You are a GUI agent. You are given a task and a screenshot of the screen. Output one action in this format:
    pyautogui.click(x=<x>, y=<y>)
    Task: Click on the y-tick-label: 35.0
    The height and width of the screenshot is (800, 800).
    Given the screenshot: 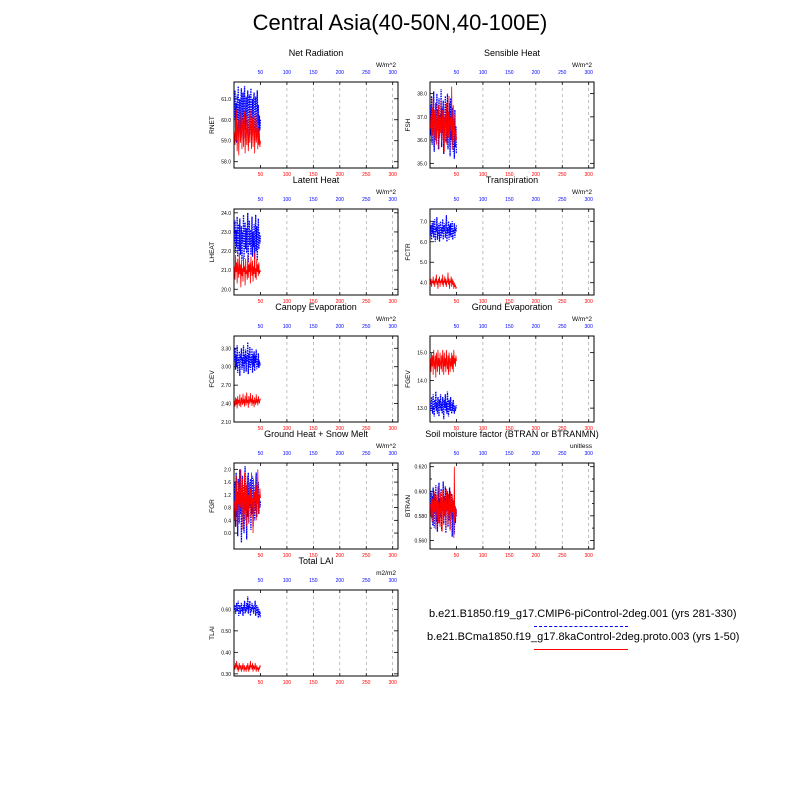 What is the action you would take?
    pyautogui.click(x=422, y=164)
    